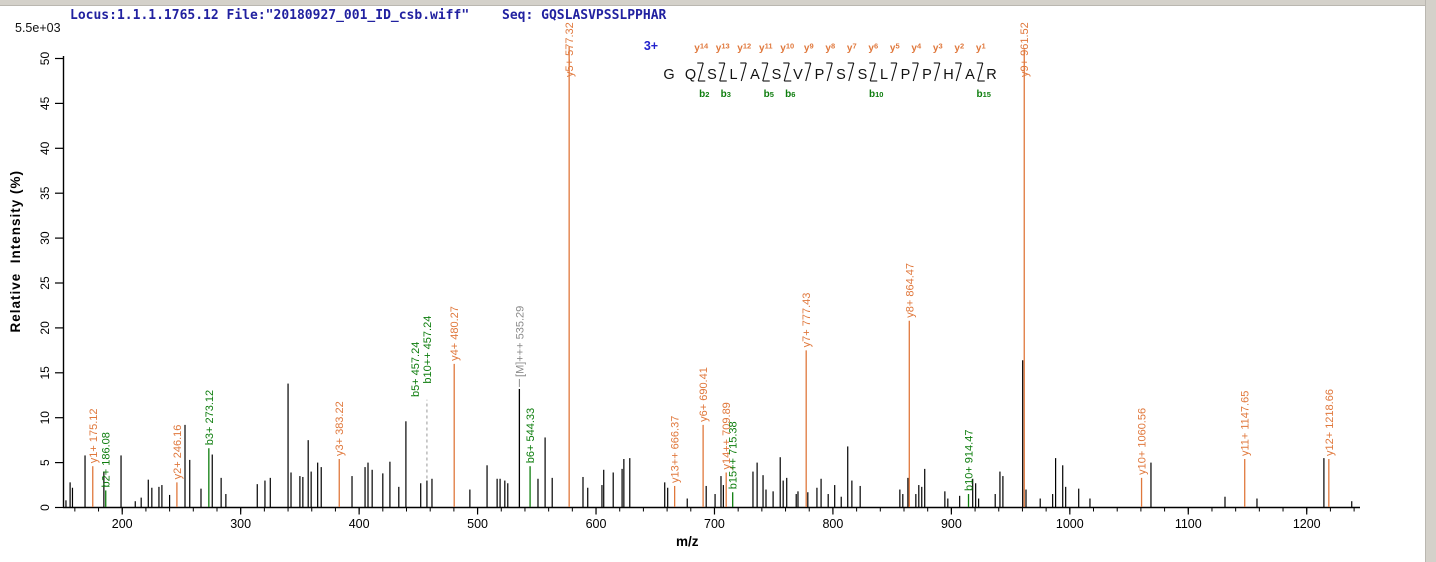 This screenshot has width=1436, height=562. What do you see at coordinates (981, 48) in the screenshot?
I see `y-ion-label: y1` at bounding box center [981, 48].